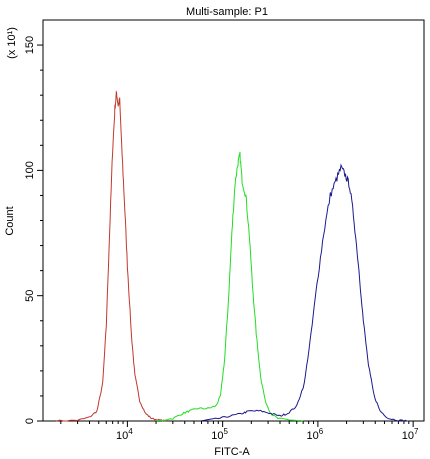 The width and height of the screenshot is (430, 459). Describe the element at coordinates (410, 434) in the screenshot. I see `x-tick-label: 10⁷` at that location.